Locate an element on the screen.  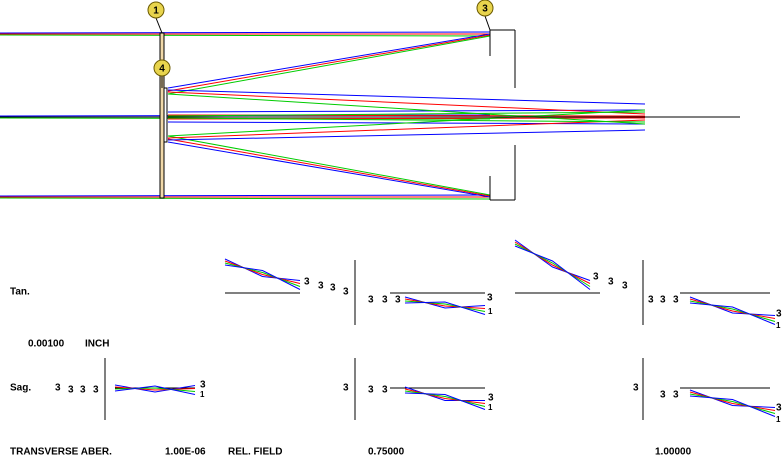
tan-label: Tan. is located at coordinates (20, 292).